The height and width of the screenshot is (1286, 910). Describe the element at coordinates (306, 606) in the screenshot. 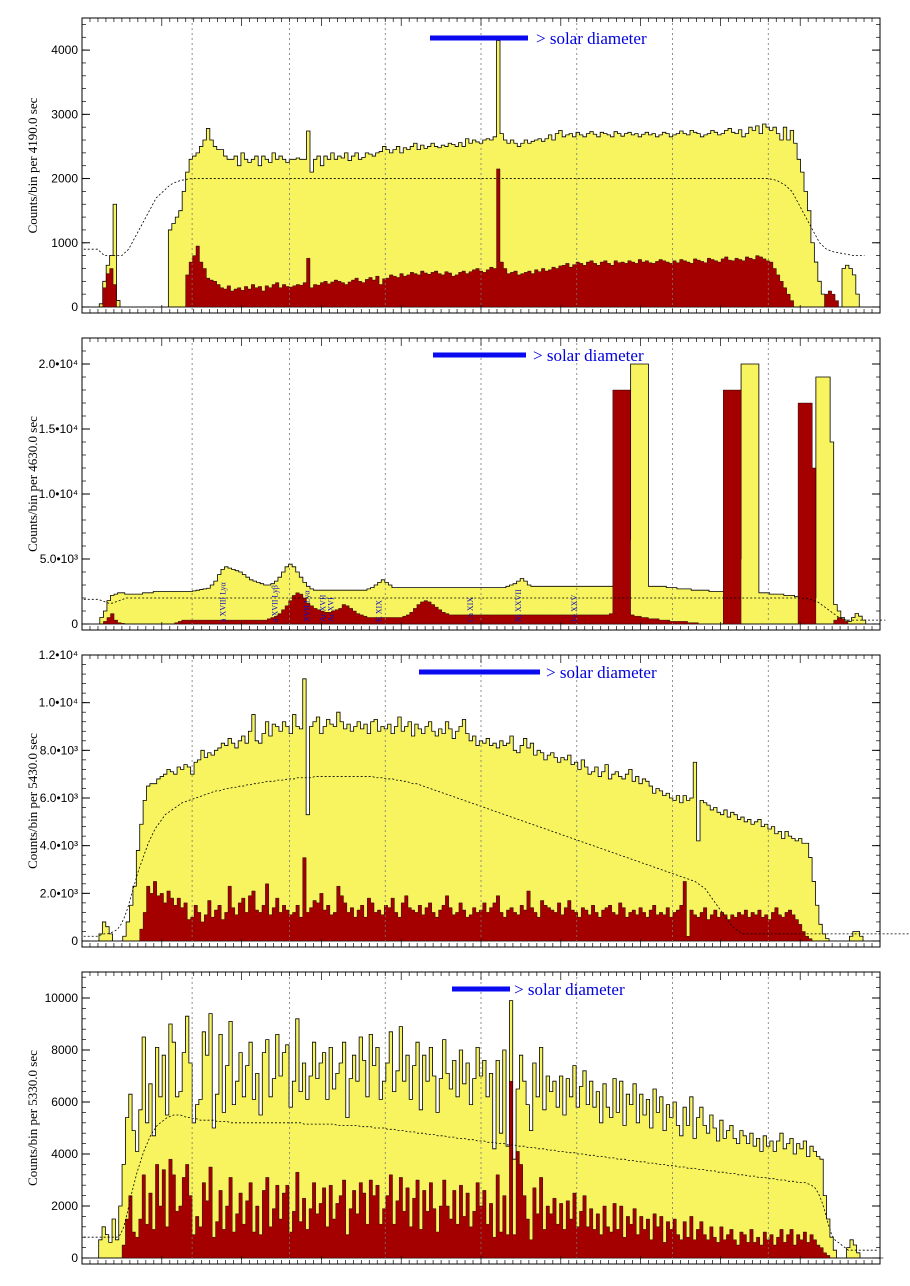

I see `spectral-line-label: XVII Lyα` at that location.